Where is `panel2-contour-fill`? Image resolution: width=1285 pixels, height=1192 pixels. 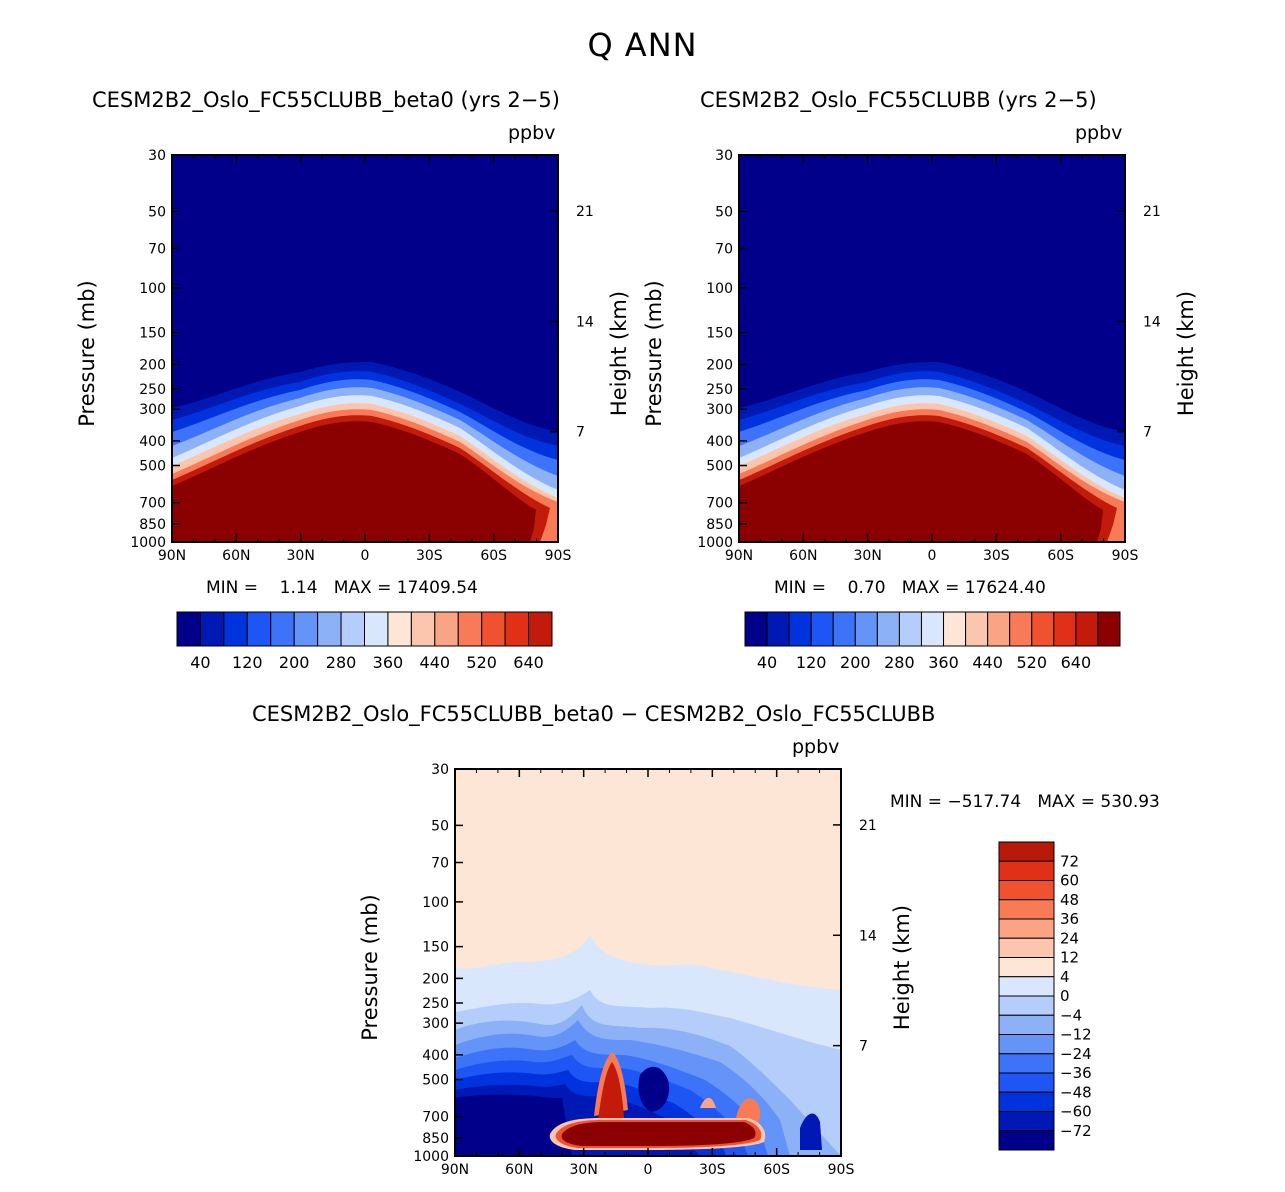
panel2-contour-fill is located at coordinates (932, 348).